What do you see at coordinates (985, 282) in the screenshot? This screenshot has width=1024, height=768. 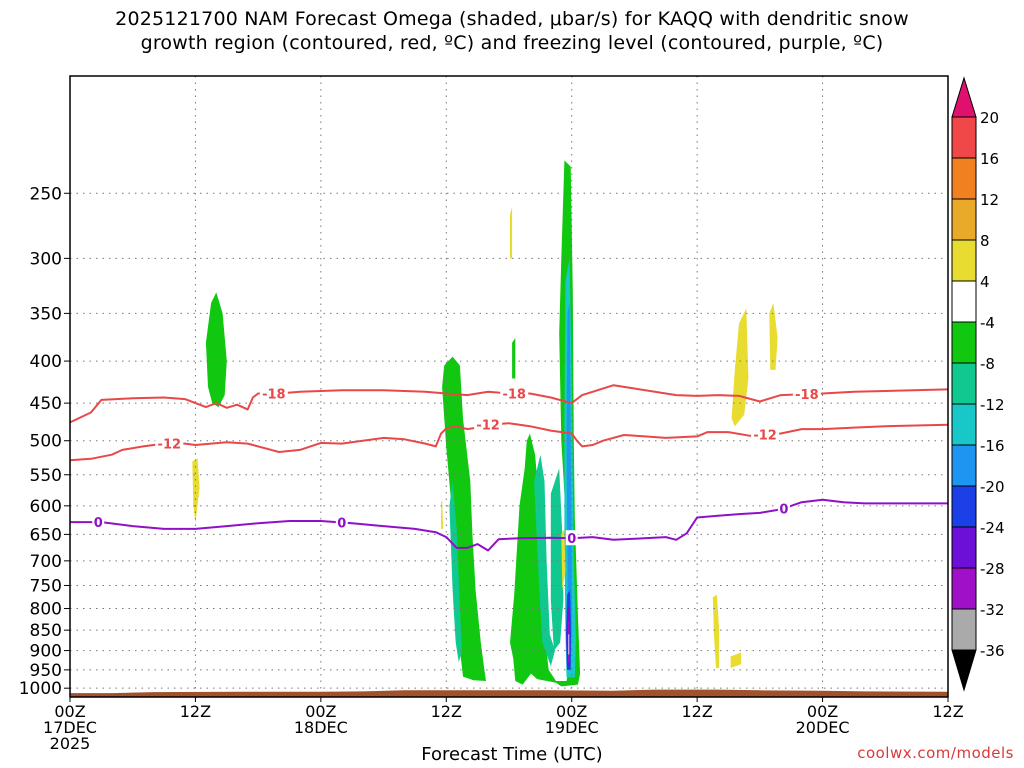 I see `colorbar-label: 4` at bounding box center [985, 282].